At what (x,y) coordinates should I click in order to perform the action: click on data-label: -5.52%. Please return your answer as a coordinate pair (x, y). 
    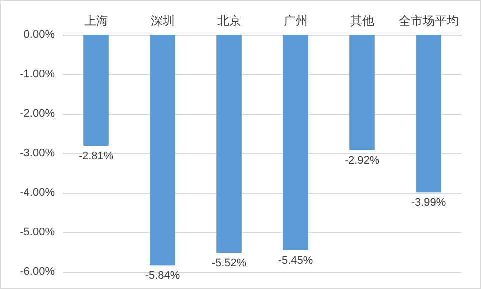
    Looking at the image, I should click on (229, 264).